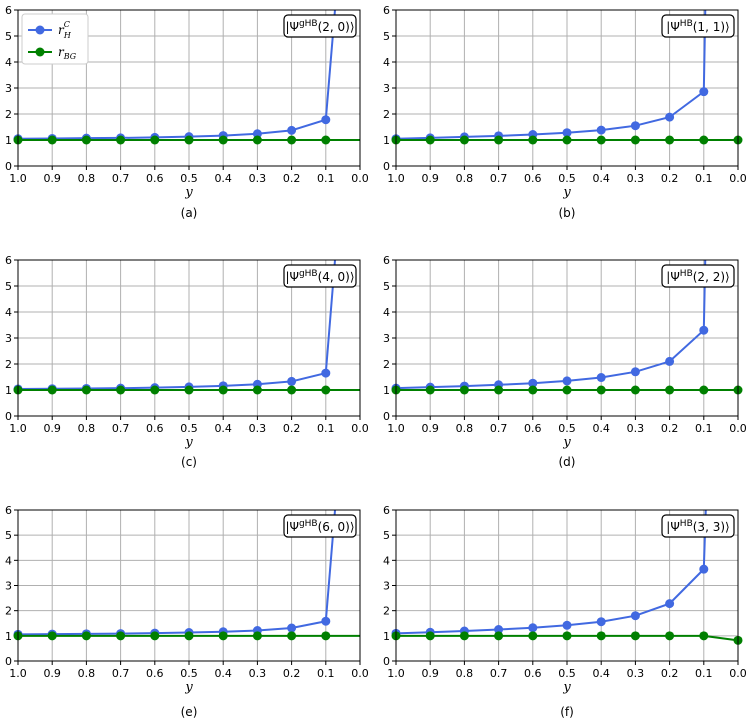  Describe the element at coordinates (319, 26) in the screenshot. I see `state-label: |ΨgHB(2, 0)⟩` at that location.